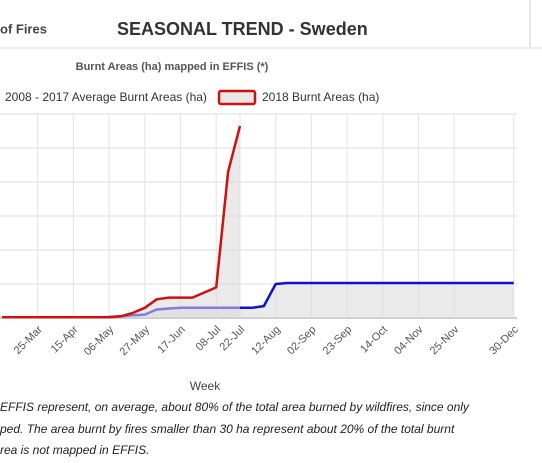 The height and width of the screenshot is (463, 542). Describe the element at coordinates (266, 341) in the screenshot. I see `x-tick-label: 12-Aug` at that location.